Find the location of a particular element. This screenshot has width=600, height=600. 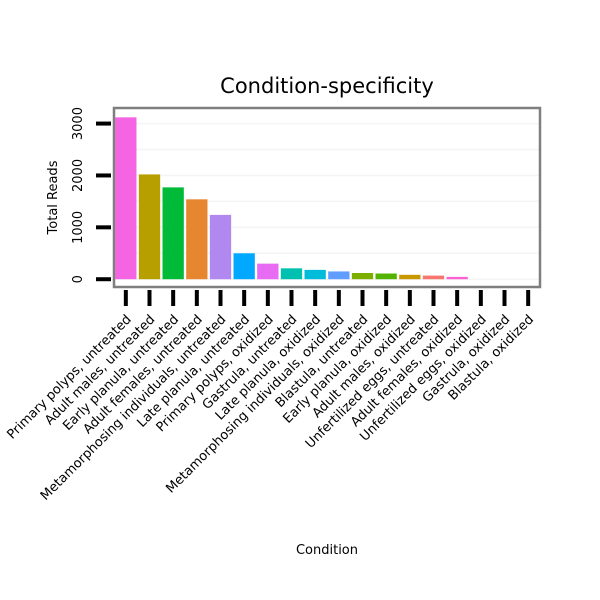

y-tick-label: 2000 is located at coordinates (78, 175).